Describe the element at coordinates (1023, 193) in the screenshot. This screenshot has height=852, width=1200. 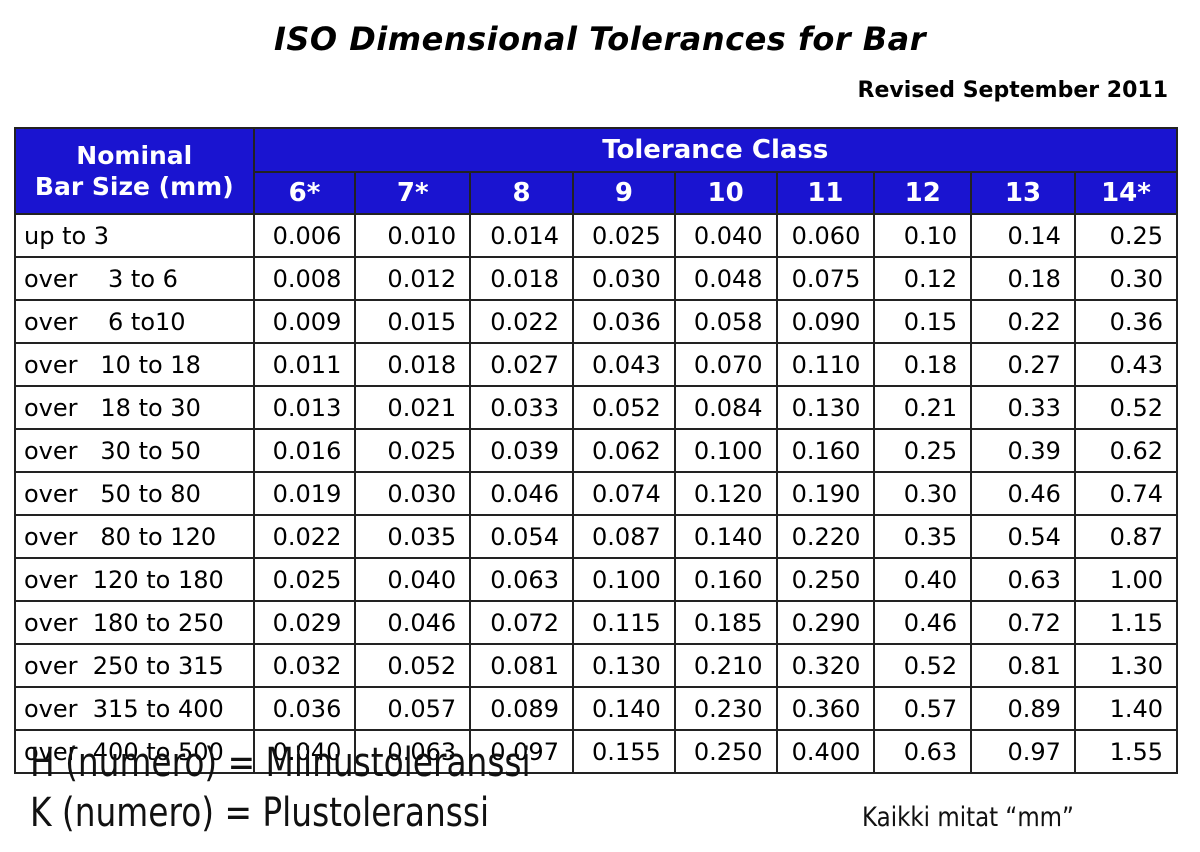
I see `col-header-13: 13` at that location.